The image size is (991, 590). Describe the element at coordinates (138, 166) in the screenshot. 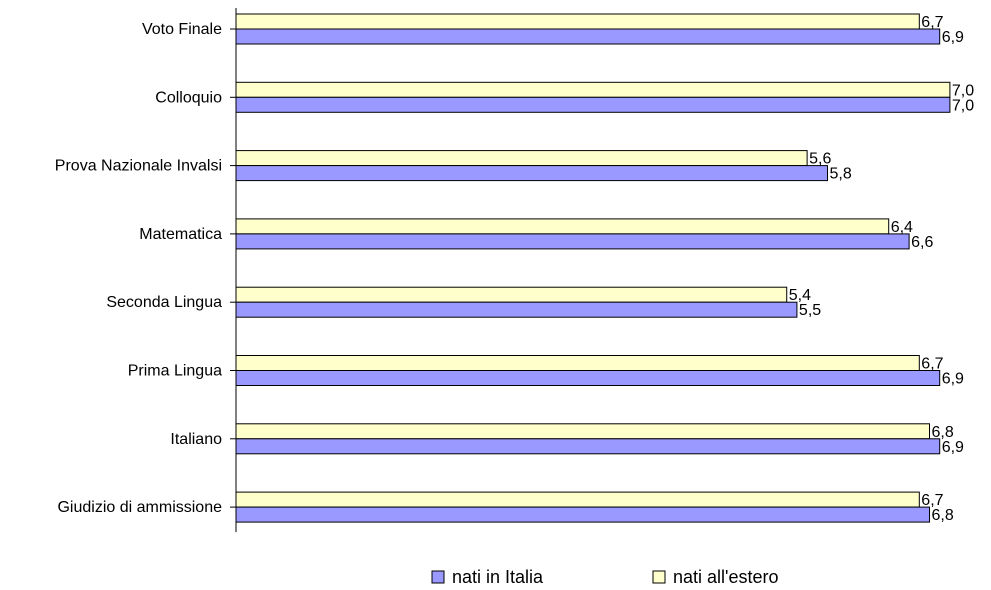

I see `category-label: Prova Nazionale Invalsi` at that location.